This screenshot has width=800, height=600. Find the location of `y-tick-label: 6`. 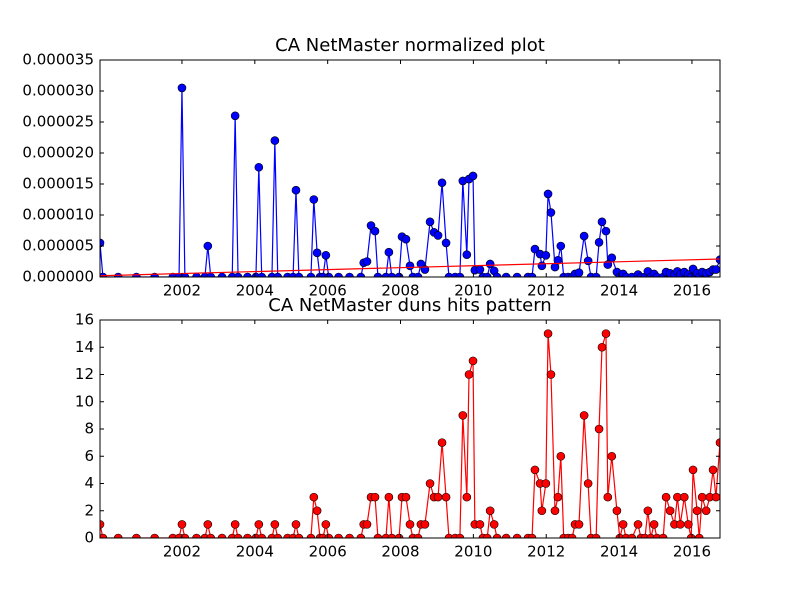

y-tick-label: 6 is located at coordinates (89, 456).